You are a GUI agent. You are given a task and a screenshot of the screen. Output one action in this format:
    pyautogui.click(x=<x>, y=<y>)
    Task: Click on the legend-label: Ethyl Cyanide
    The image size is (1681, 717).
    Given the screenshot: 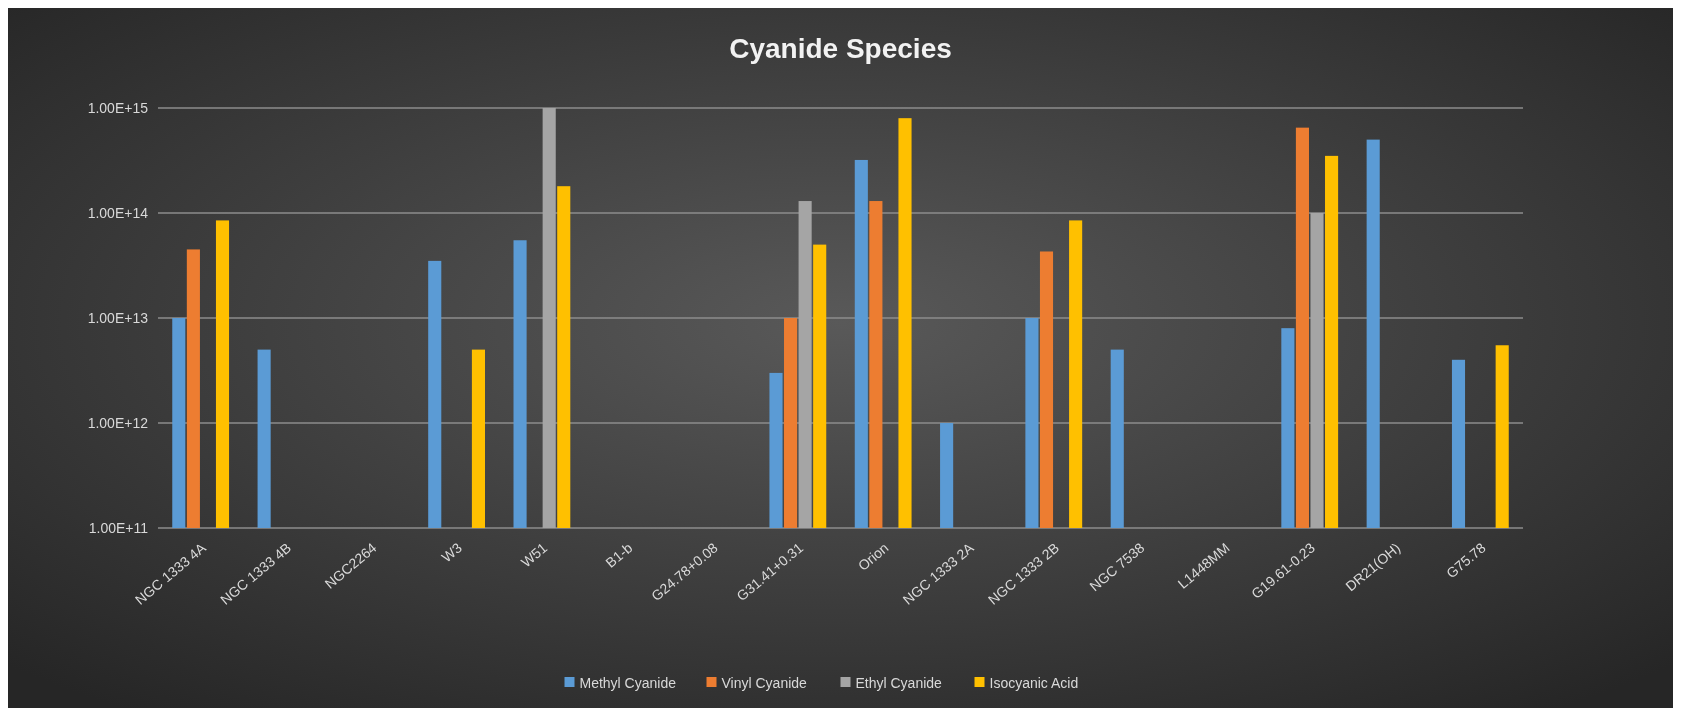 What is the action you would take?
    pyautogui.click(x=899, y=682)
    